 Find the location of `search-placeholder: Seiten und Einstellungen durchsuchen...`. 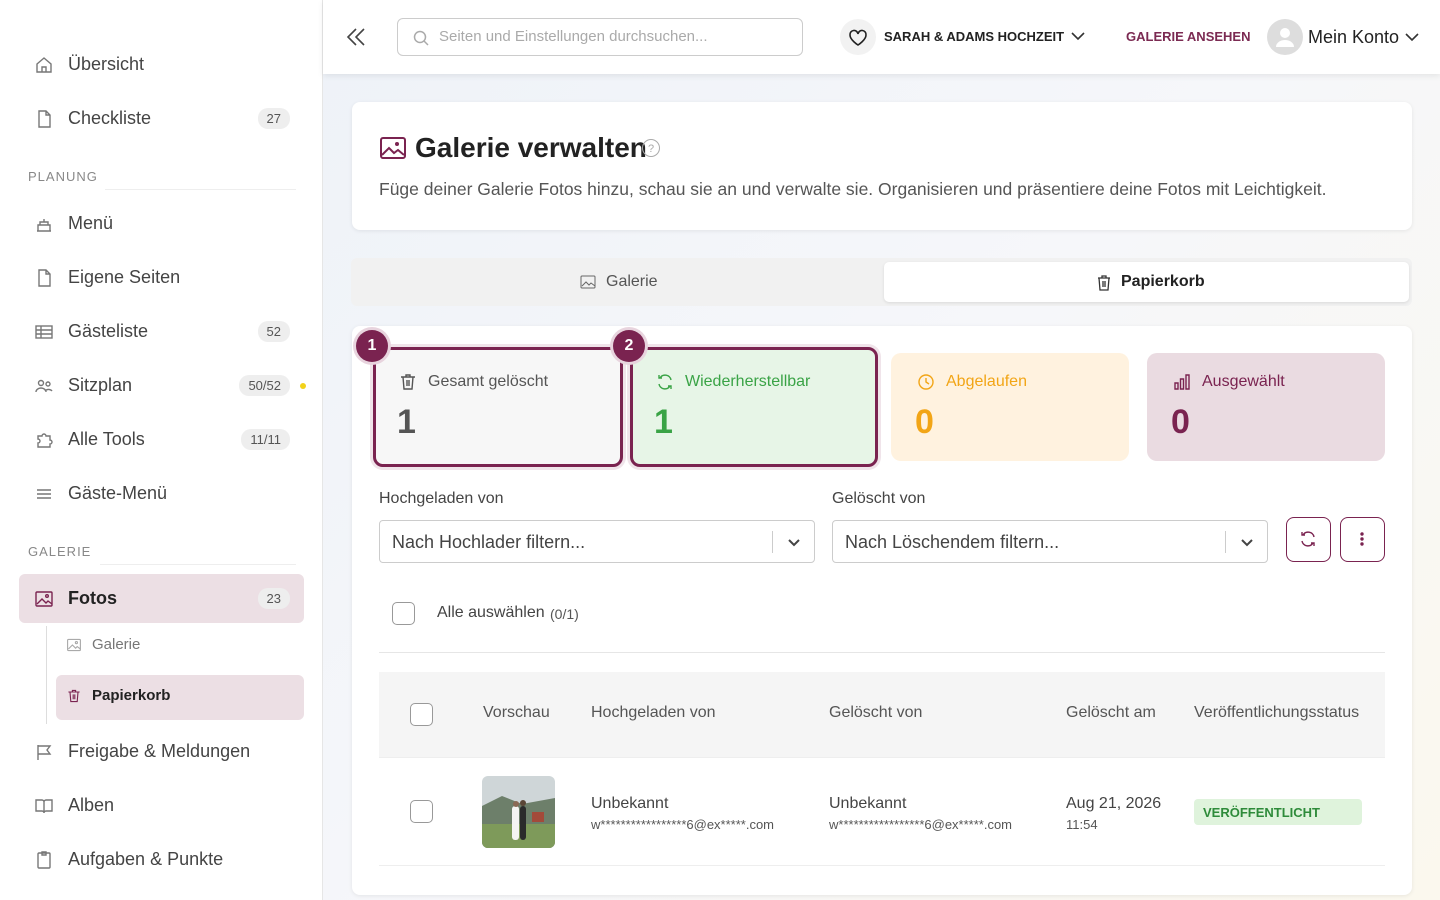

search-placeholder: Seiten und Einstellungen durchsuchen... is located at coordinates (573, 36).